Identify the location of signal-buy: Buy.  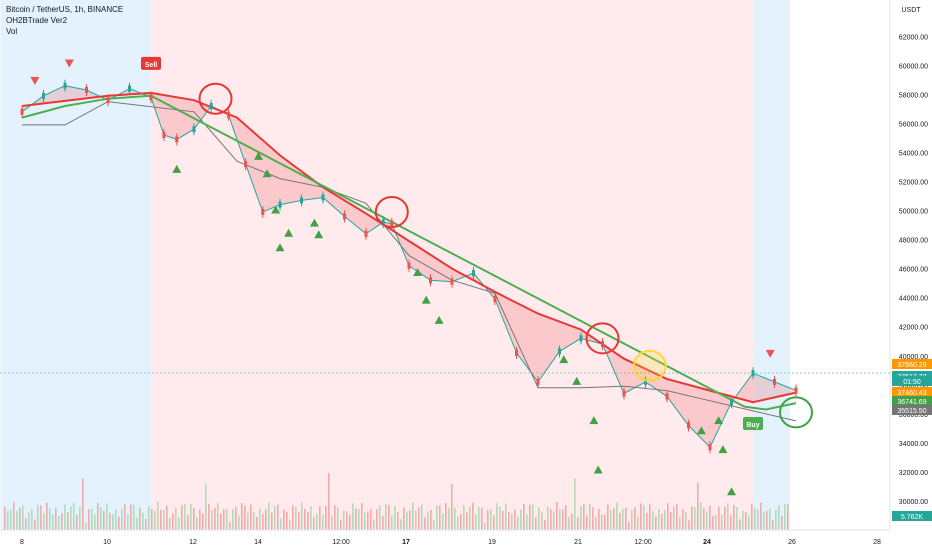
(753, 423).